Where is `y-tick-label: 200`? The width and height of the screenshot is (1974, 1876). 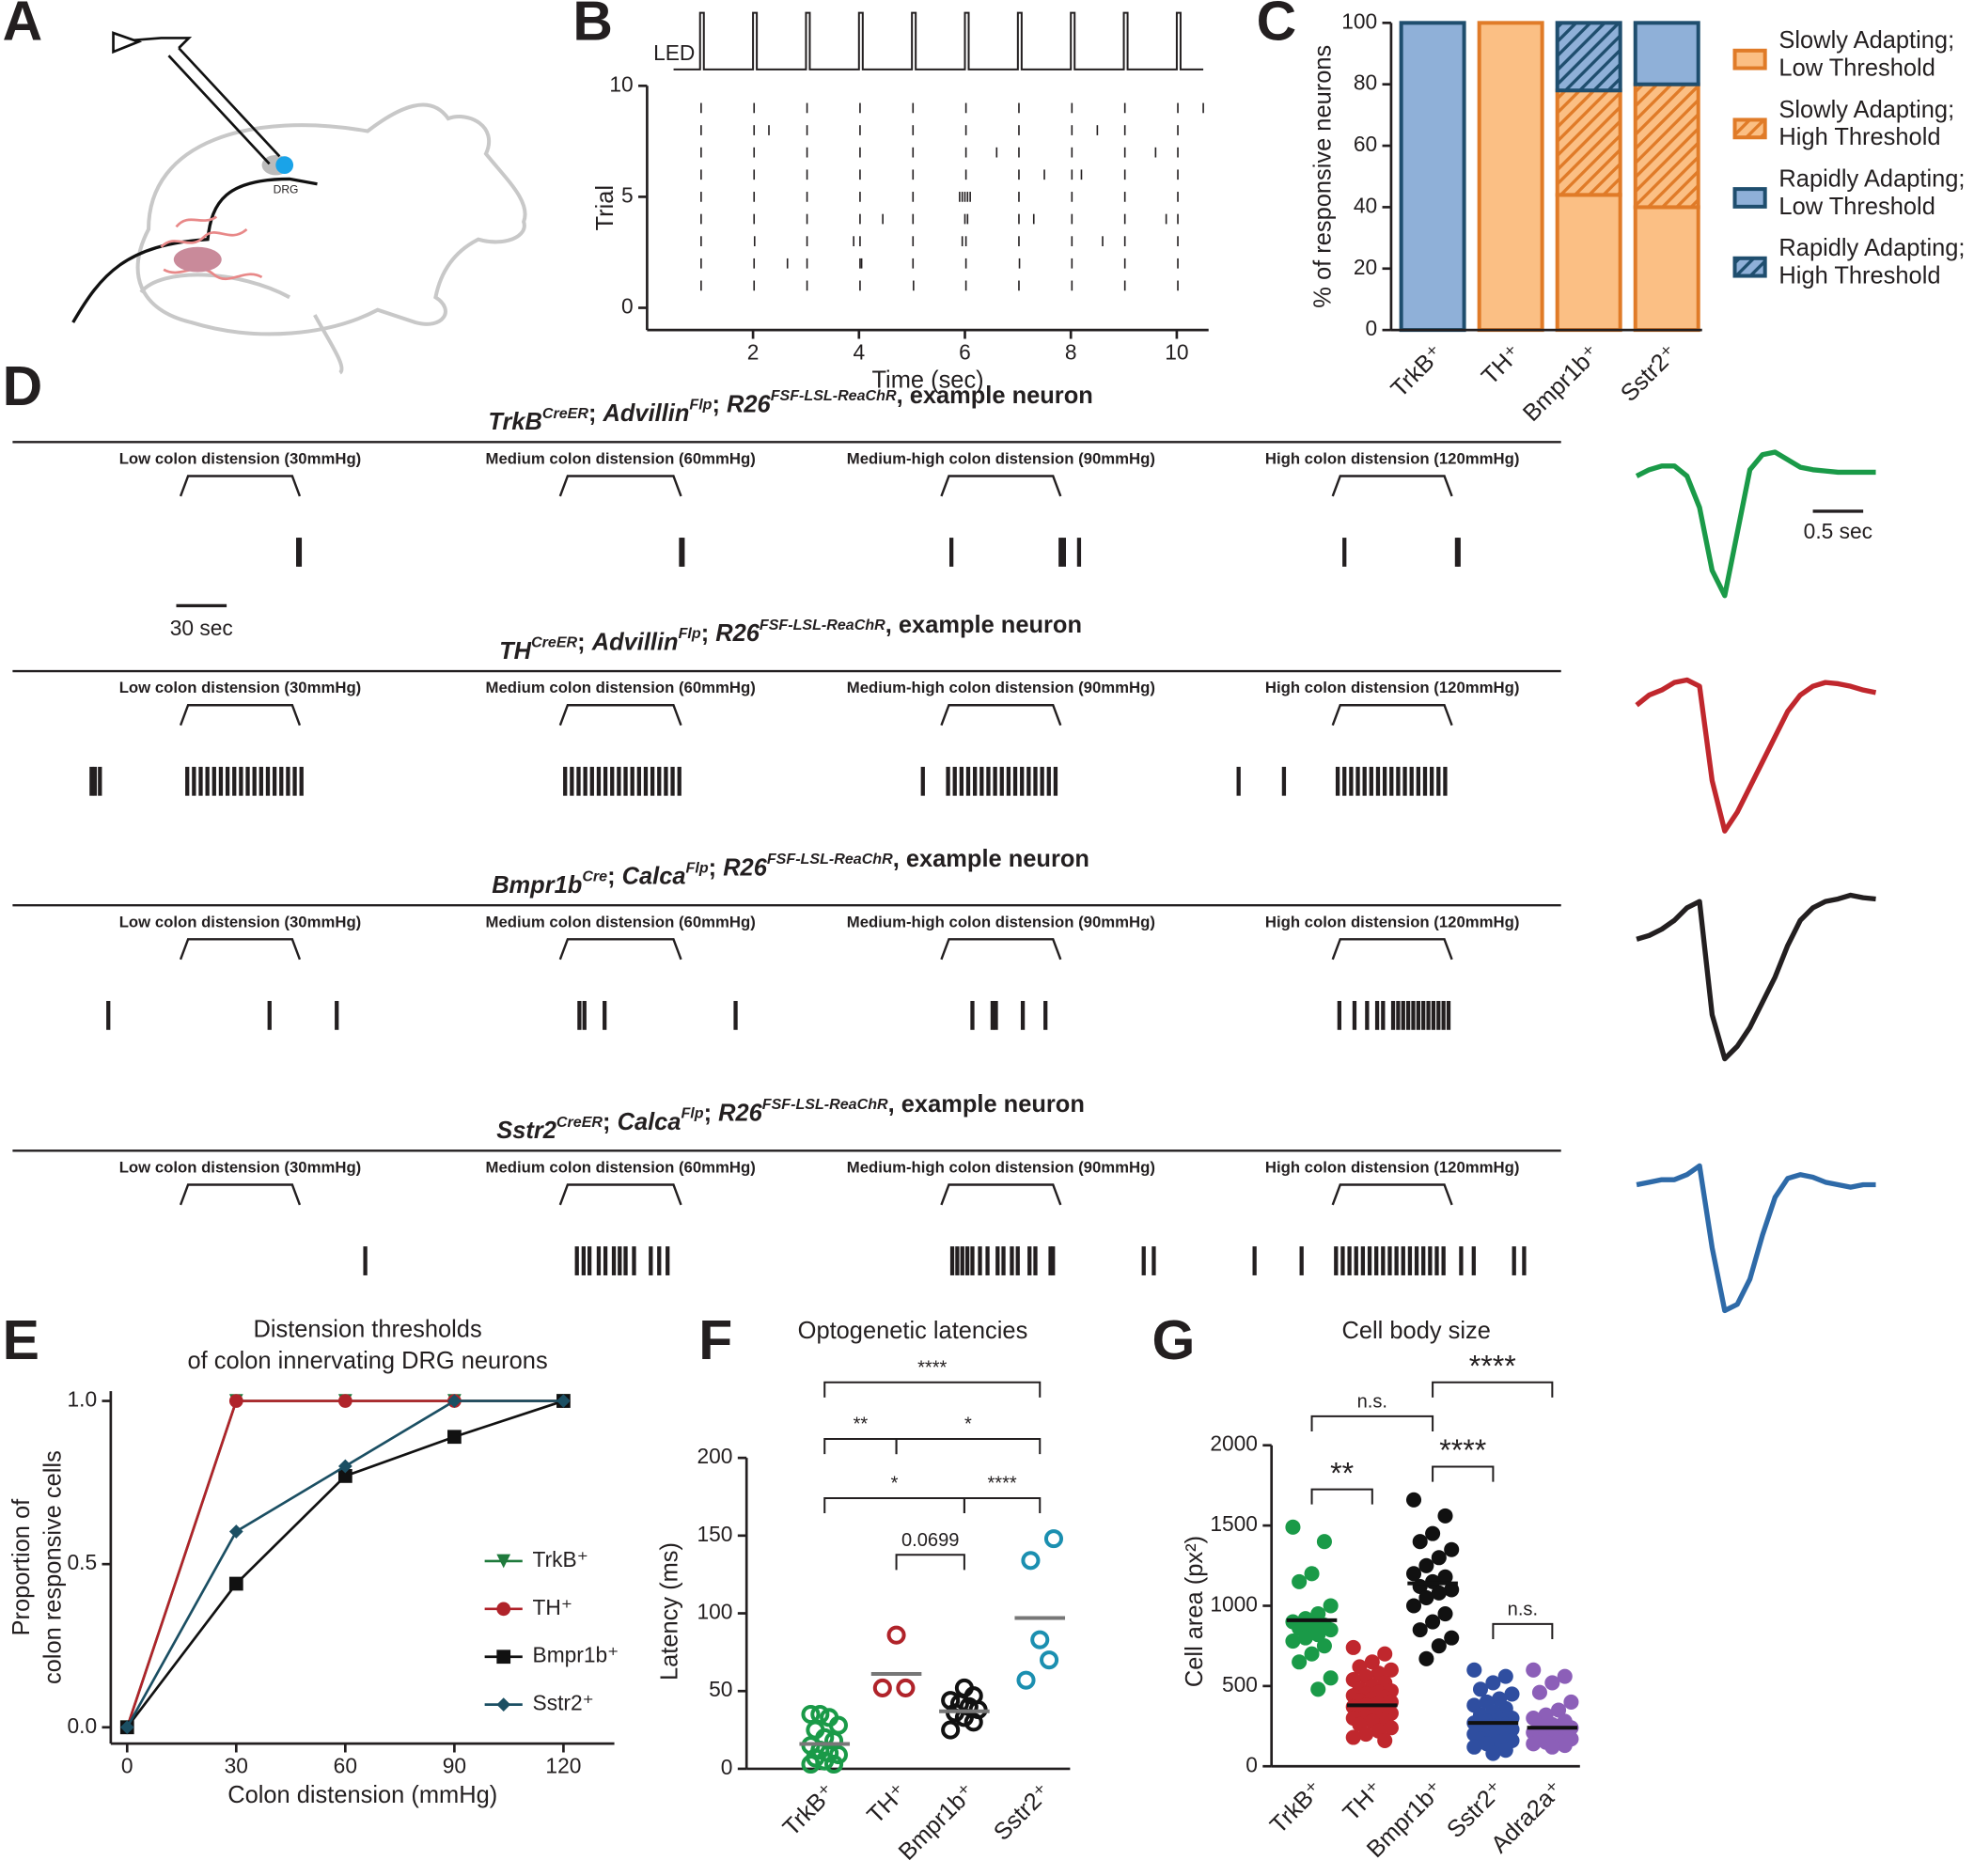
y-tick-label: 200 is located at coordinates (714, 1456).